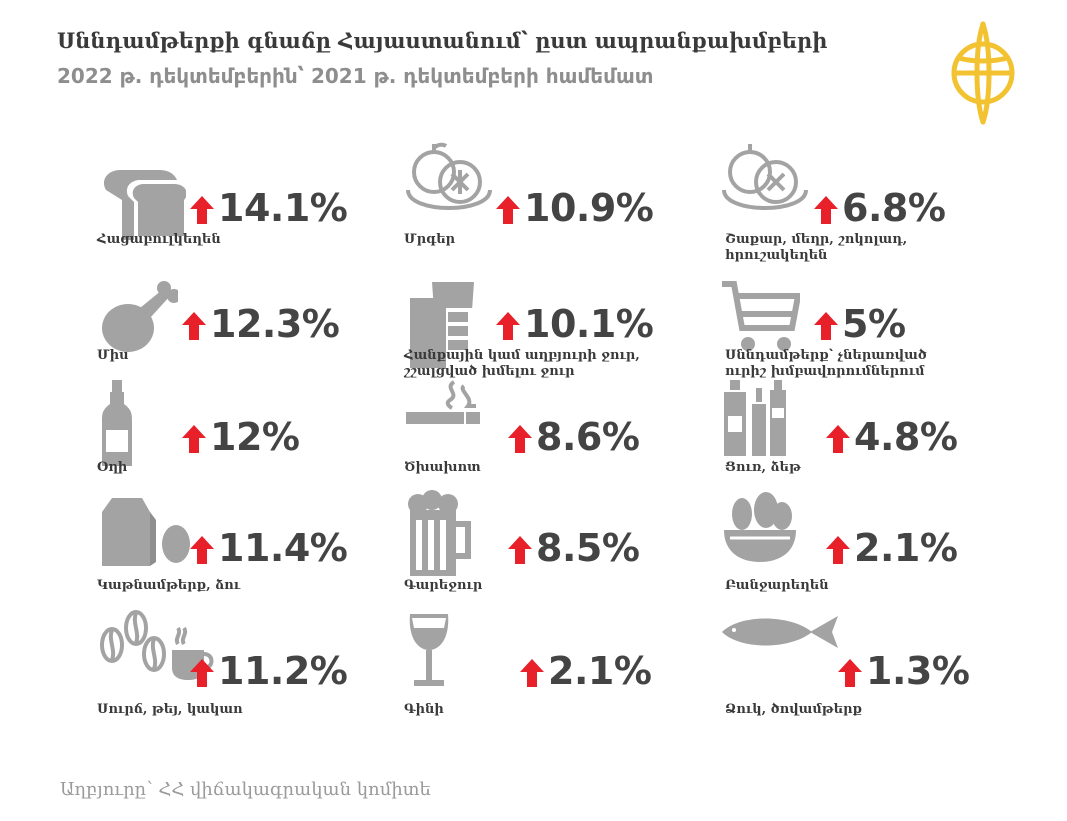  What do you see at coordinates (439, 533) in the screenshot?
I see `beer-mug-icon` at bounding box center [439, 533].